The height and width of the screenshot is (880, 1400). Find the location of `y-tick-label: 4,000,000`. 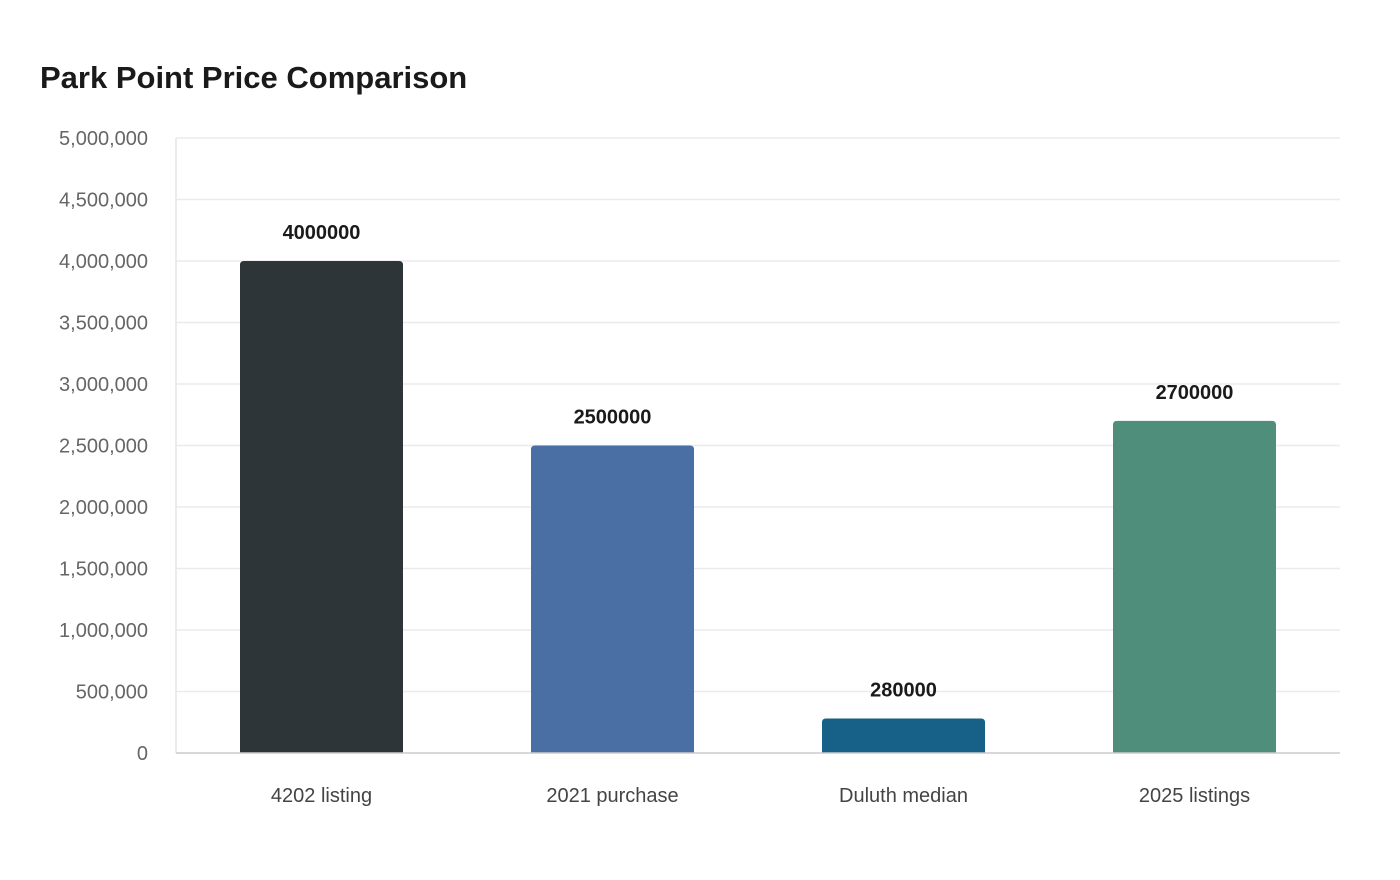

y-tick-label: 4,000,000 is located at coordinates (103, 262).